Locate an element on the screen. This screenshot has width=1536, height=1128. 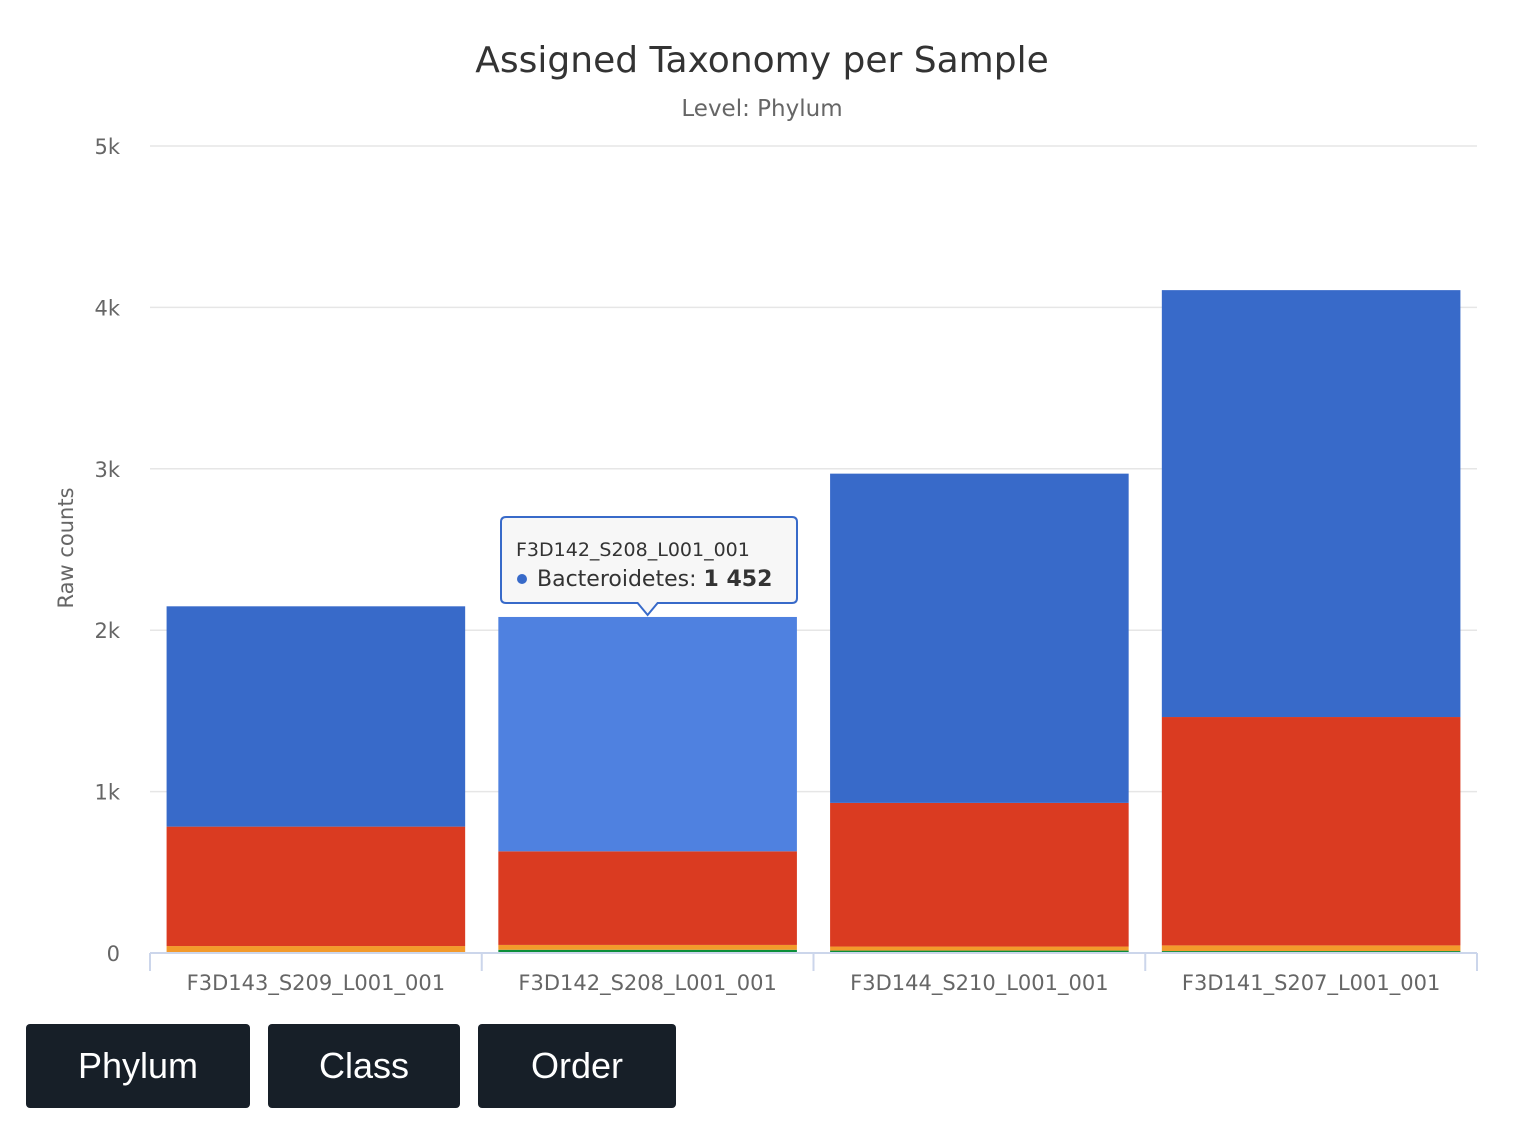
y-tick-label: 0 is located at coordinates (113, 954).